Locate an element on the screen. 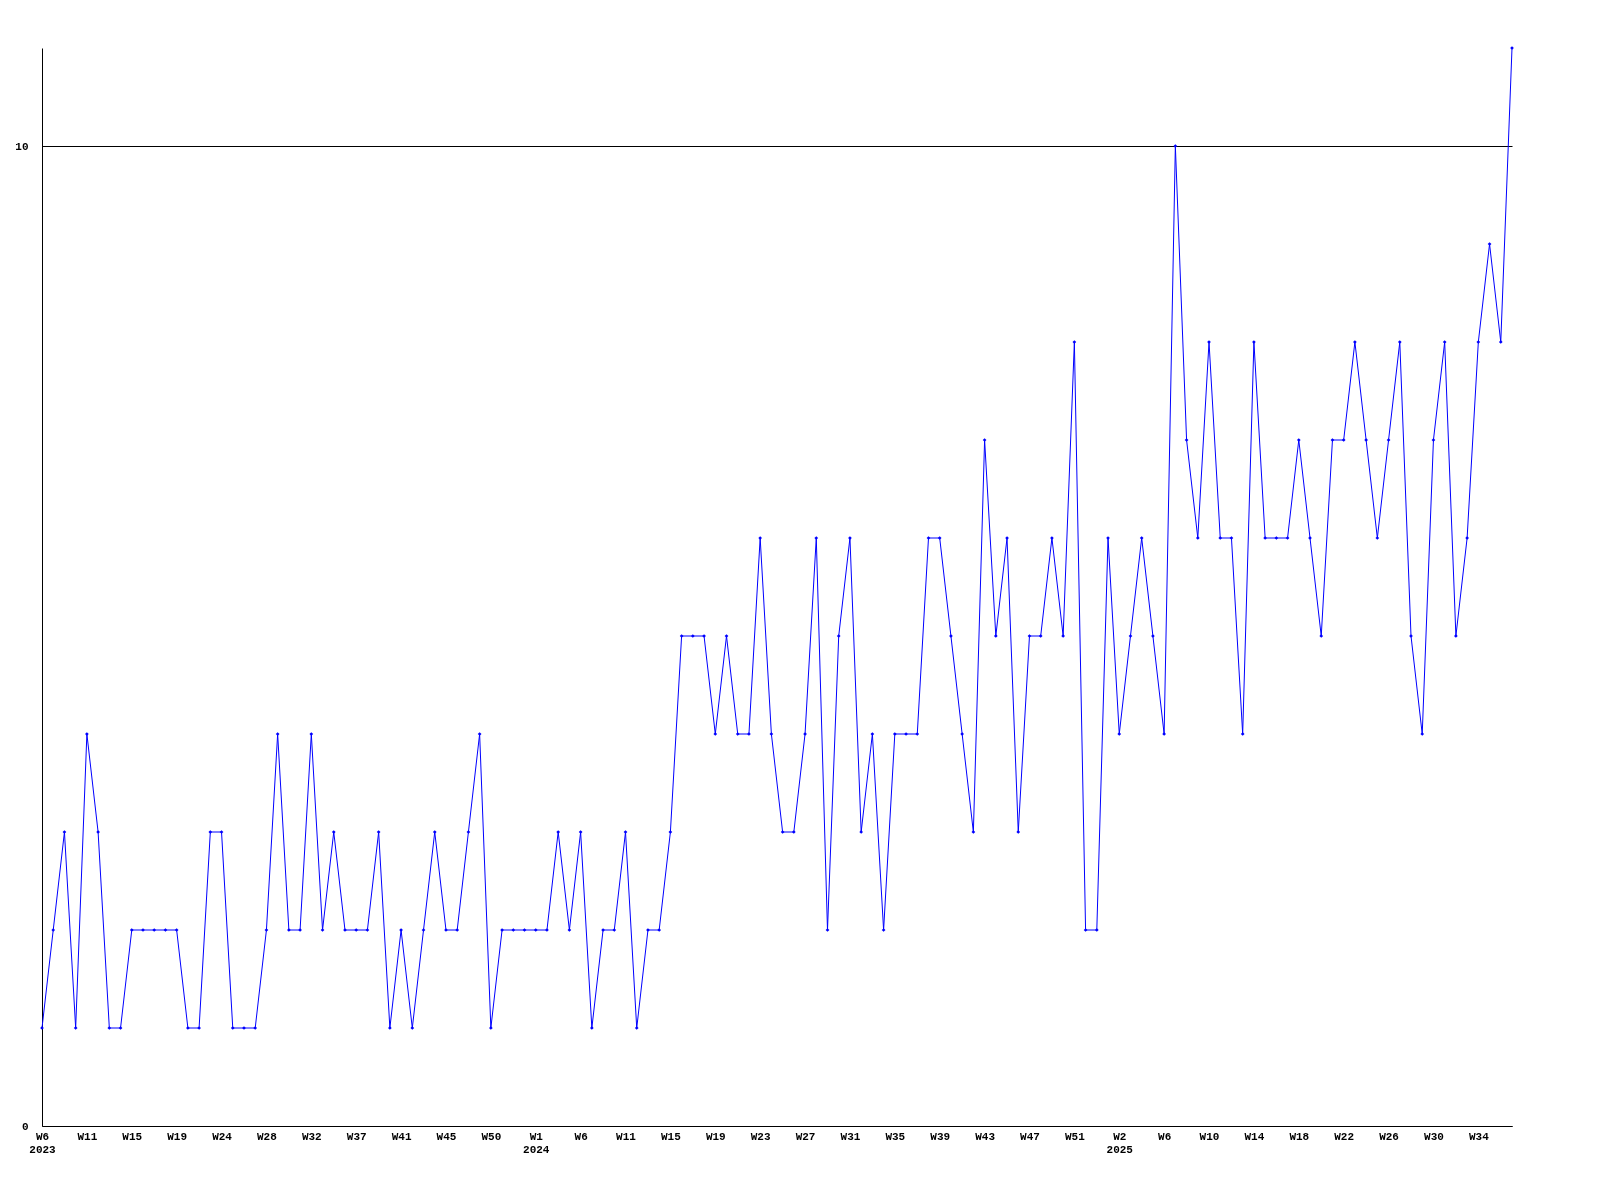 The image size is (1600, 1200). x-tick-label: W34 is located at coordinates (1479, 1136).